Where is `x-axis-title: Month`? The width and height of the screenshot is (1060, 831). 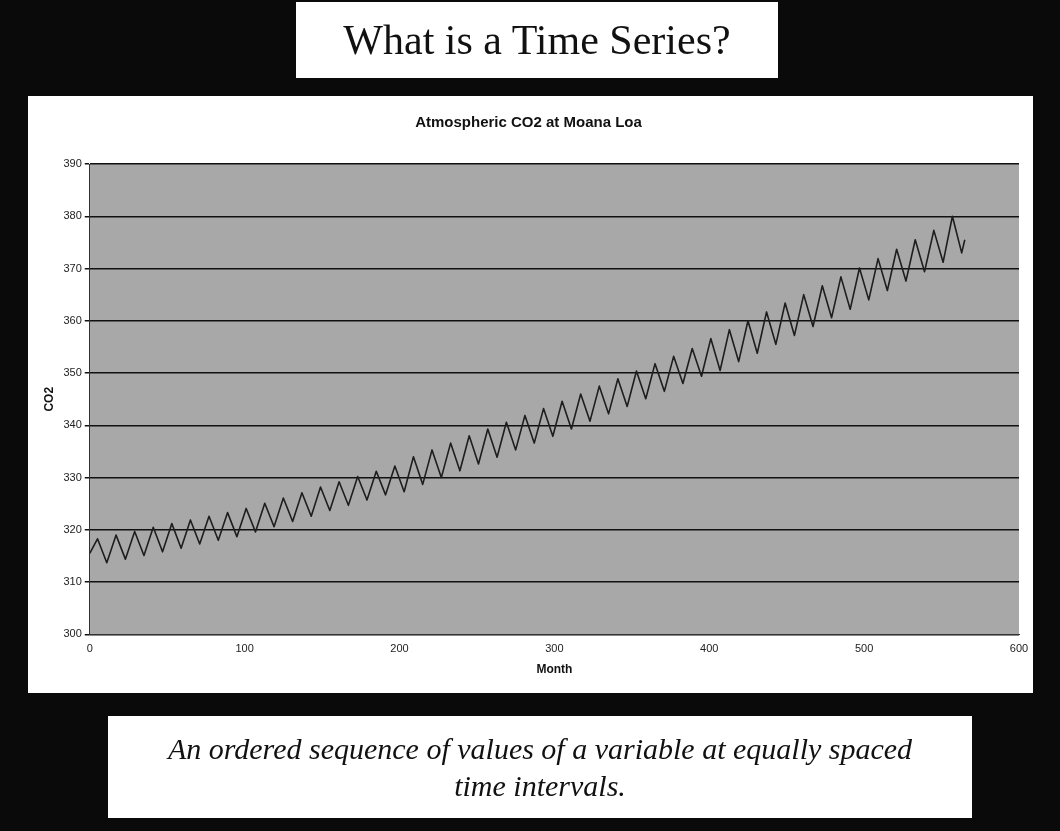
x-axis-title: Month is located at coordinates (554, 669).